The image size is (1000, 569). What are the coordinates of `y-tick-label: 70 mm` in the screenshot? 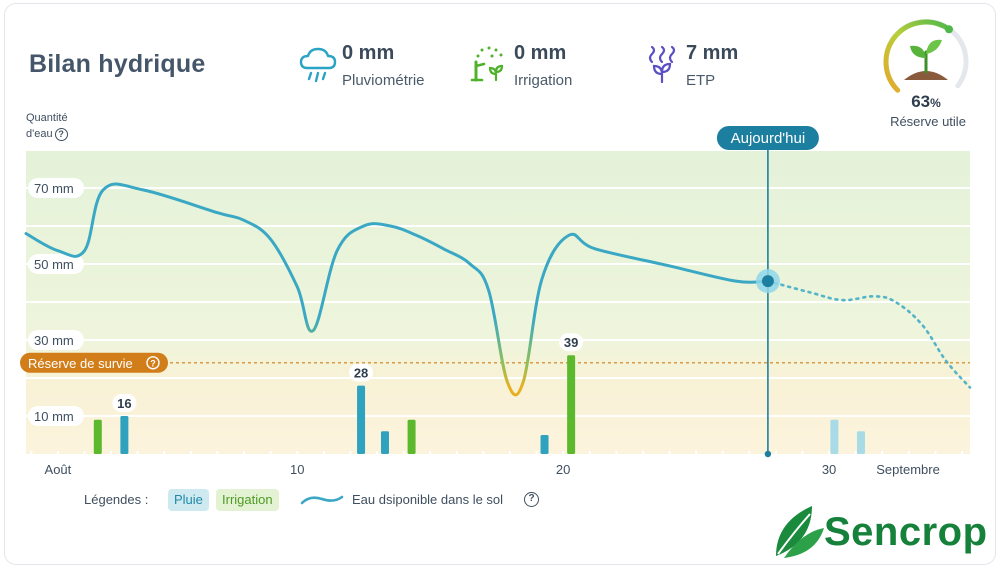 It's located at (54, 188).